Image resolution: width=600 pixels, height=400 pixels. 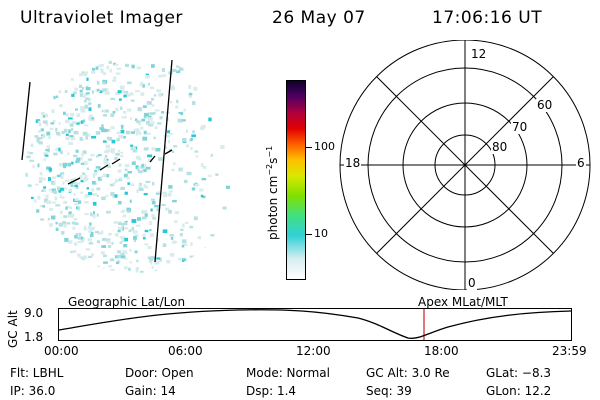 What do you see at coordinates (519, 391) in the screenshot?
I see `info-glon: GLon: 12.2` at bounding box center [519, 391].